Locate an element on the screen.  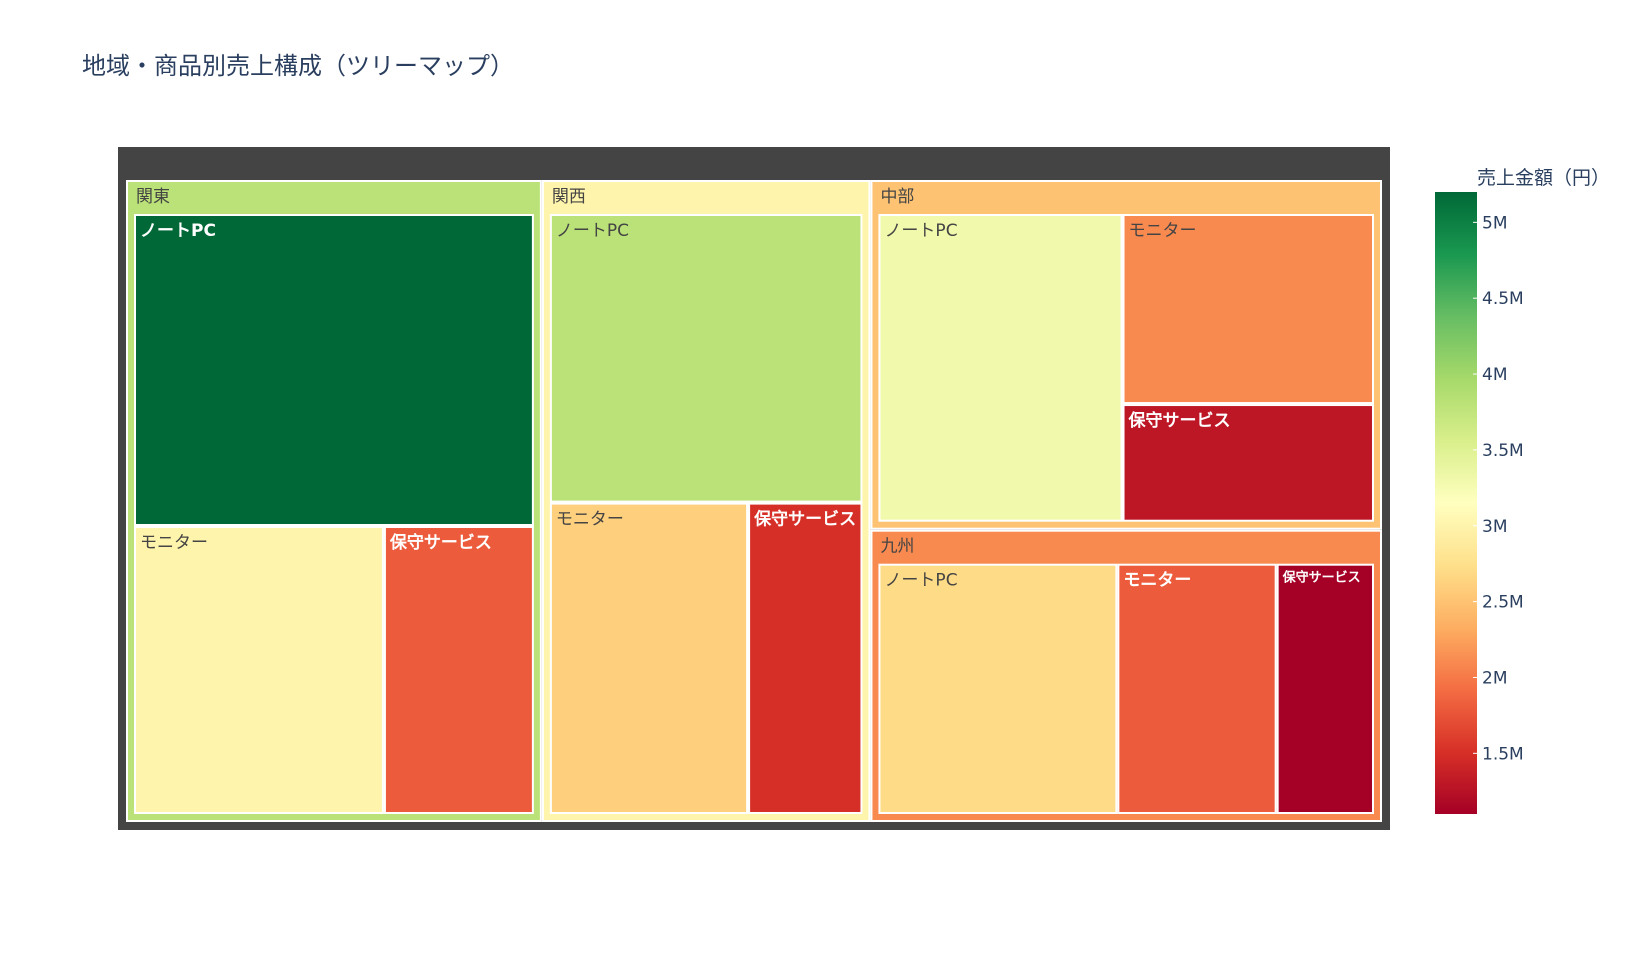
colorbar-tick-label: 5M is located at coordinates (1494, 223).